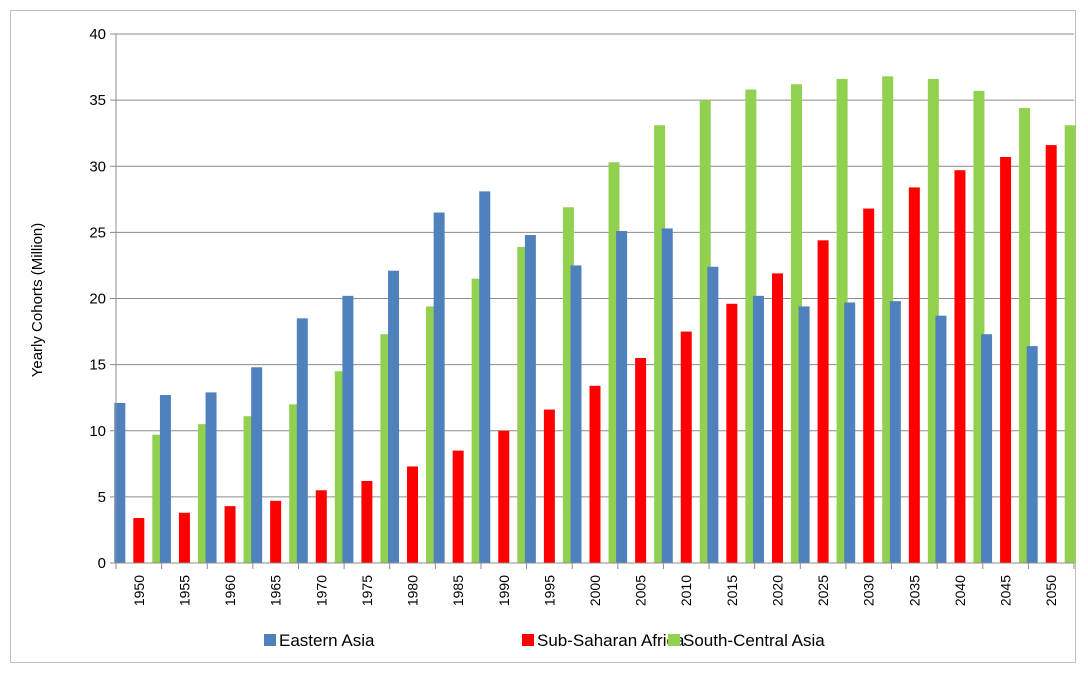 This screenshot has width=1088, height=673. I want to click on y-axis-label: Yearly Cohorts (Million), so click(37, 300).